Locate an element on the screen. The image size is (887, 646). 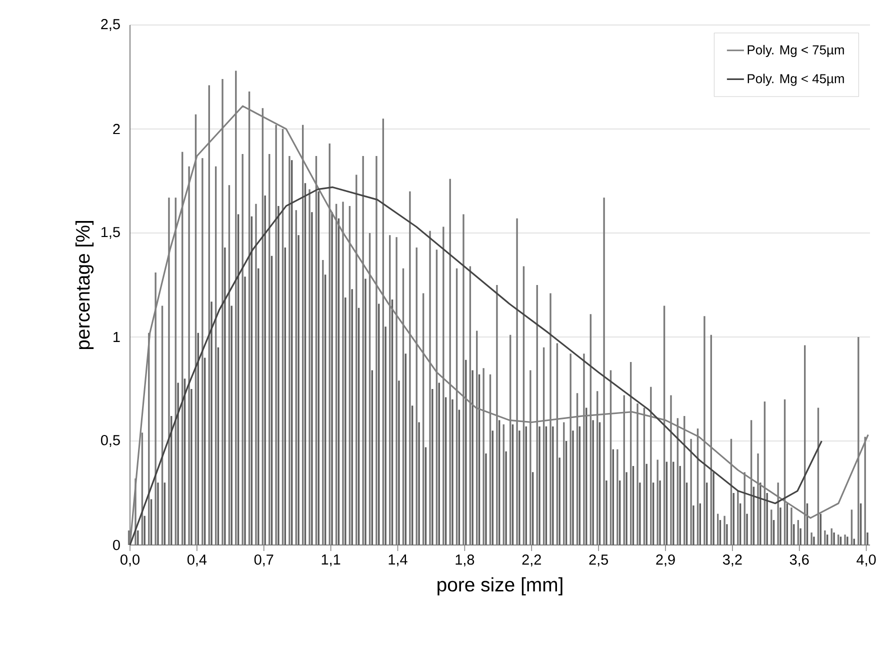
x-tick-label: 1,1 is located at coordinates (331, 560).